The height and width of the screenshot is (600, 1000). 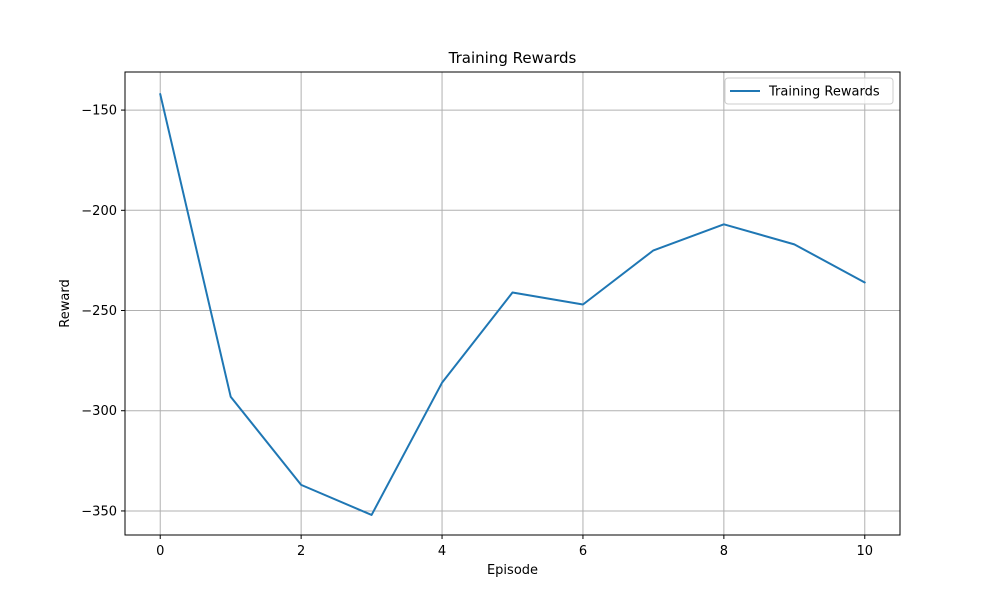 I want to click on y-tick-label: −350, so click(x=99, y=511).